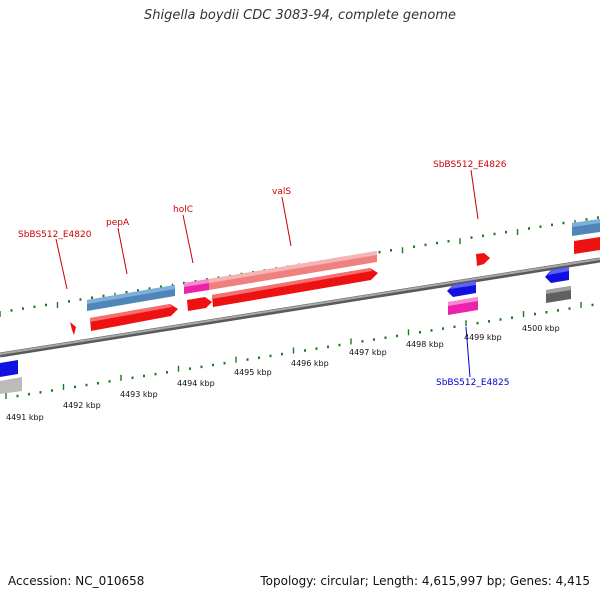 The height and width of the screenshot is (600, 600). I want to click on gene-holC-arrow, so click(199, 304).